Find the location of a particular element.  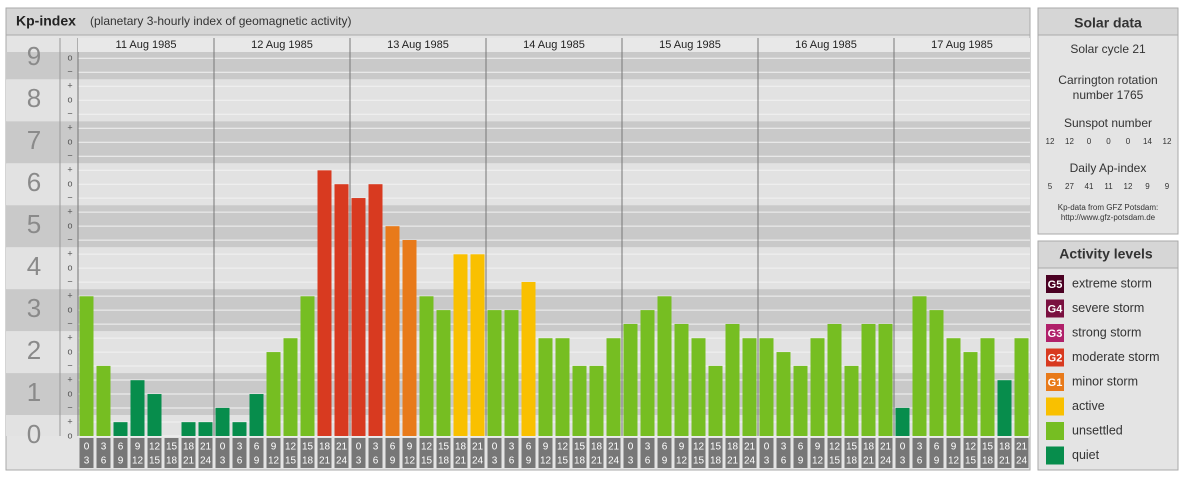

date-label: 12 Aug 1985 is located at coordinates (282, 45).